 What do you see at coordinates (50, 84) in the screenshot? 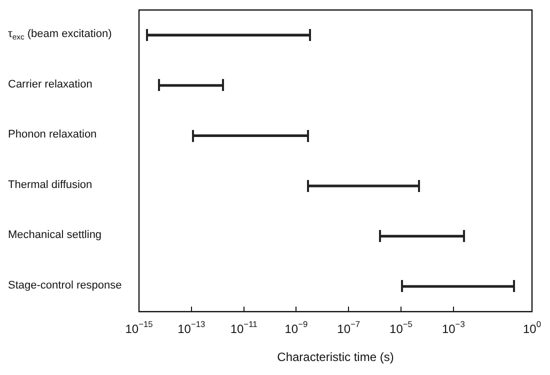
I see `y-tick-label: Carrier relaxation` at bounding box center [50, 84].